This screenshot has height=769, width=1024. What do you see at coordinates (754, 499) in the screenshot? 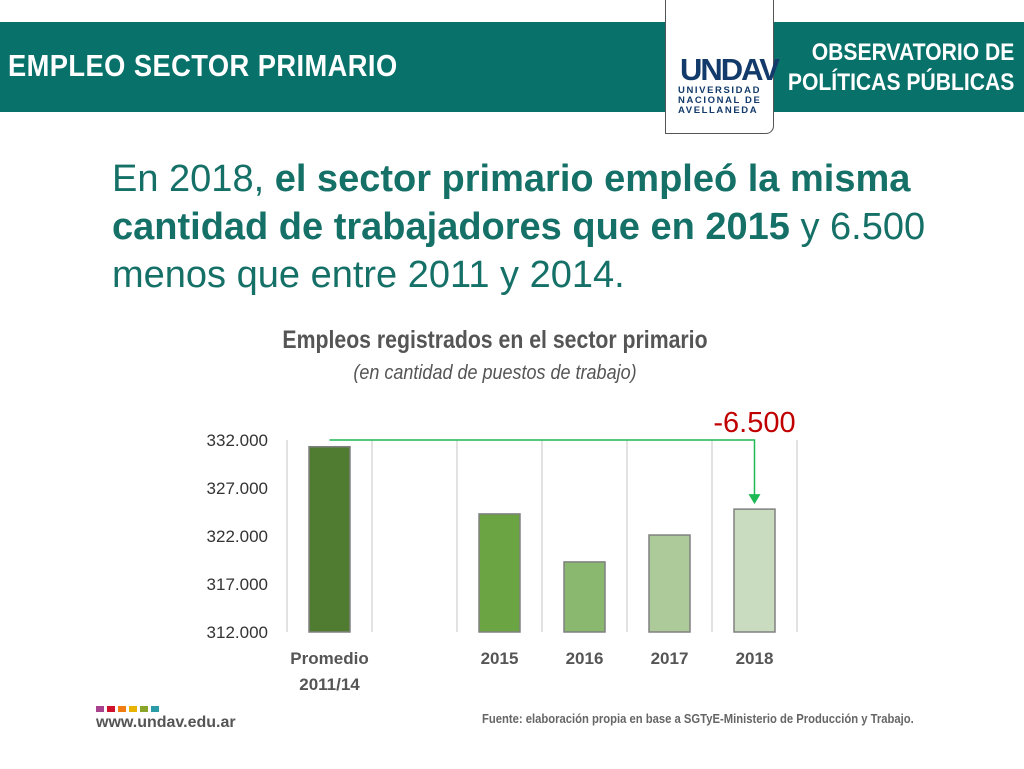
I see `arrow-head-icon` at bounding box center [754, 499].